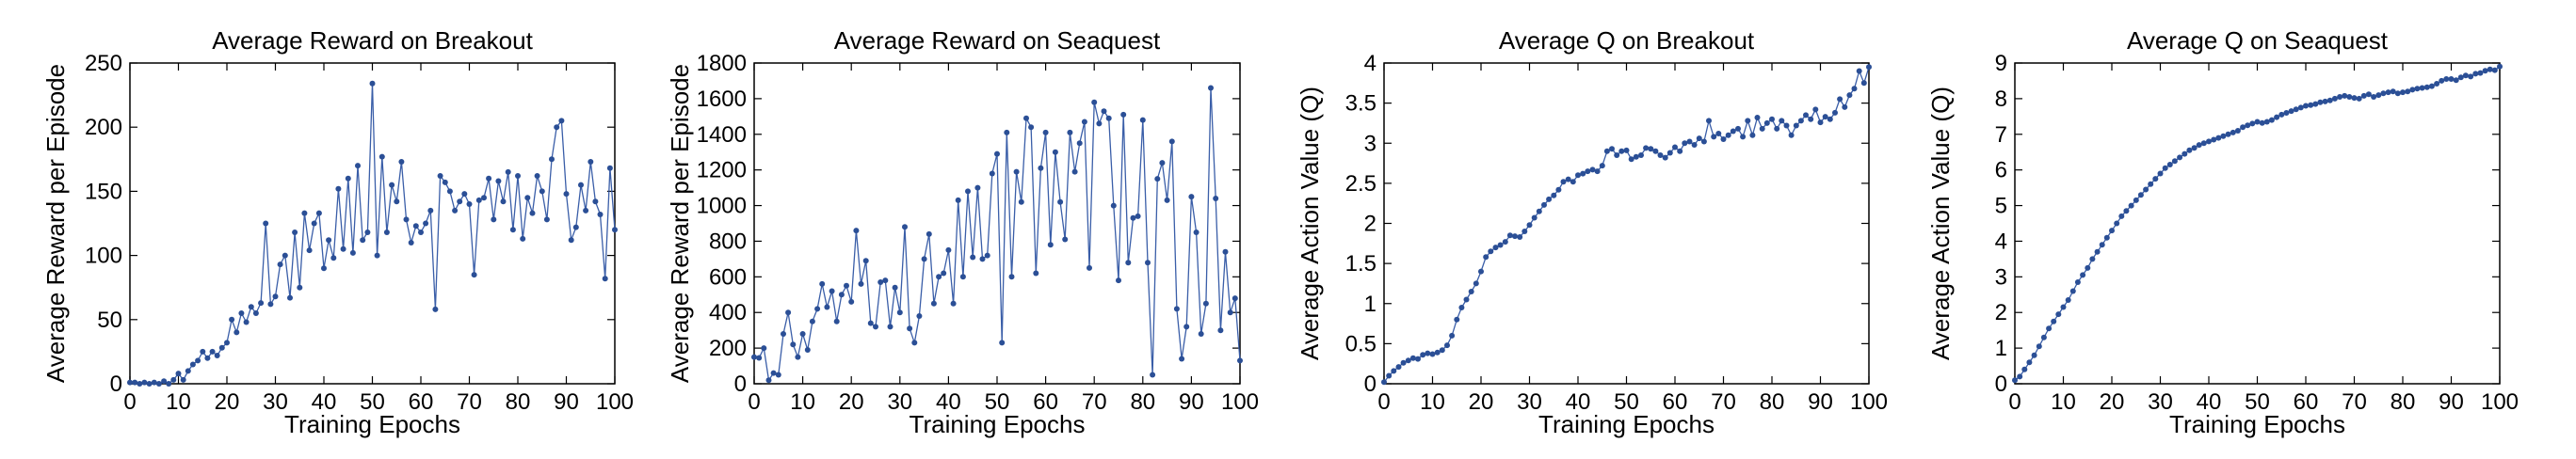 The height and width of the screenshot is (459, 2576). I want to click on x-tick-label: 10, so click(2063, 402).